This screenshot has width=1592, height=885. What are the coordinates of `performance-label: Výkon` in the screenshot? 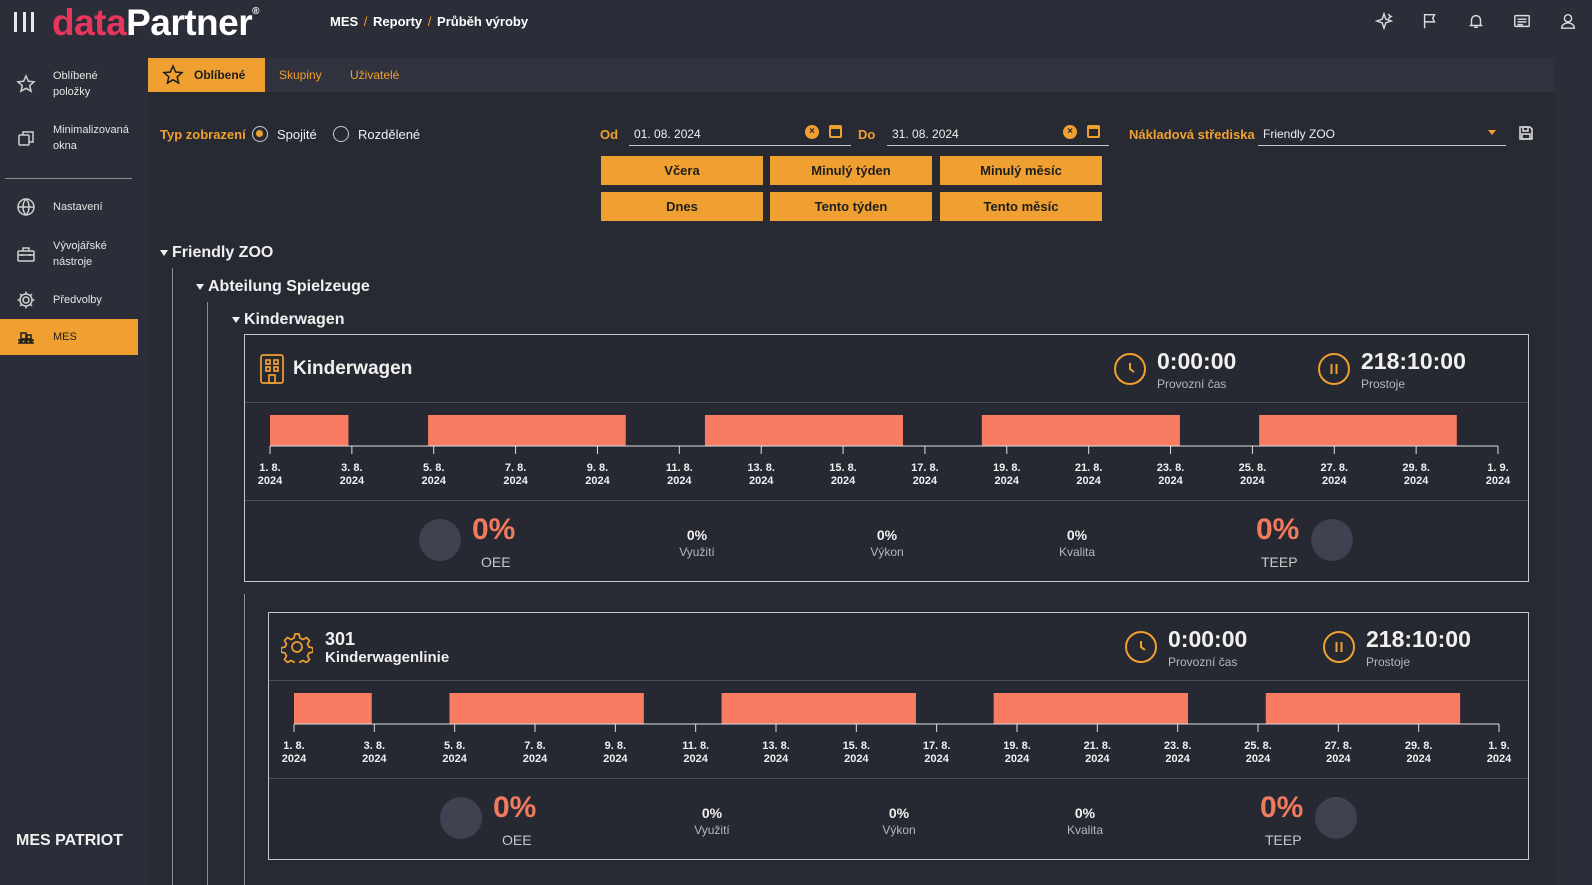 It's located at (899, 830).